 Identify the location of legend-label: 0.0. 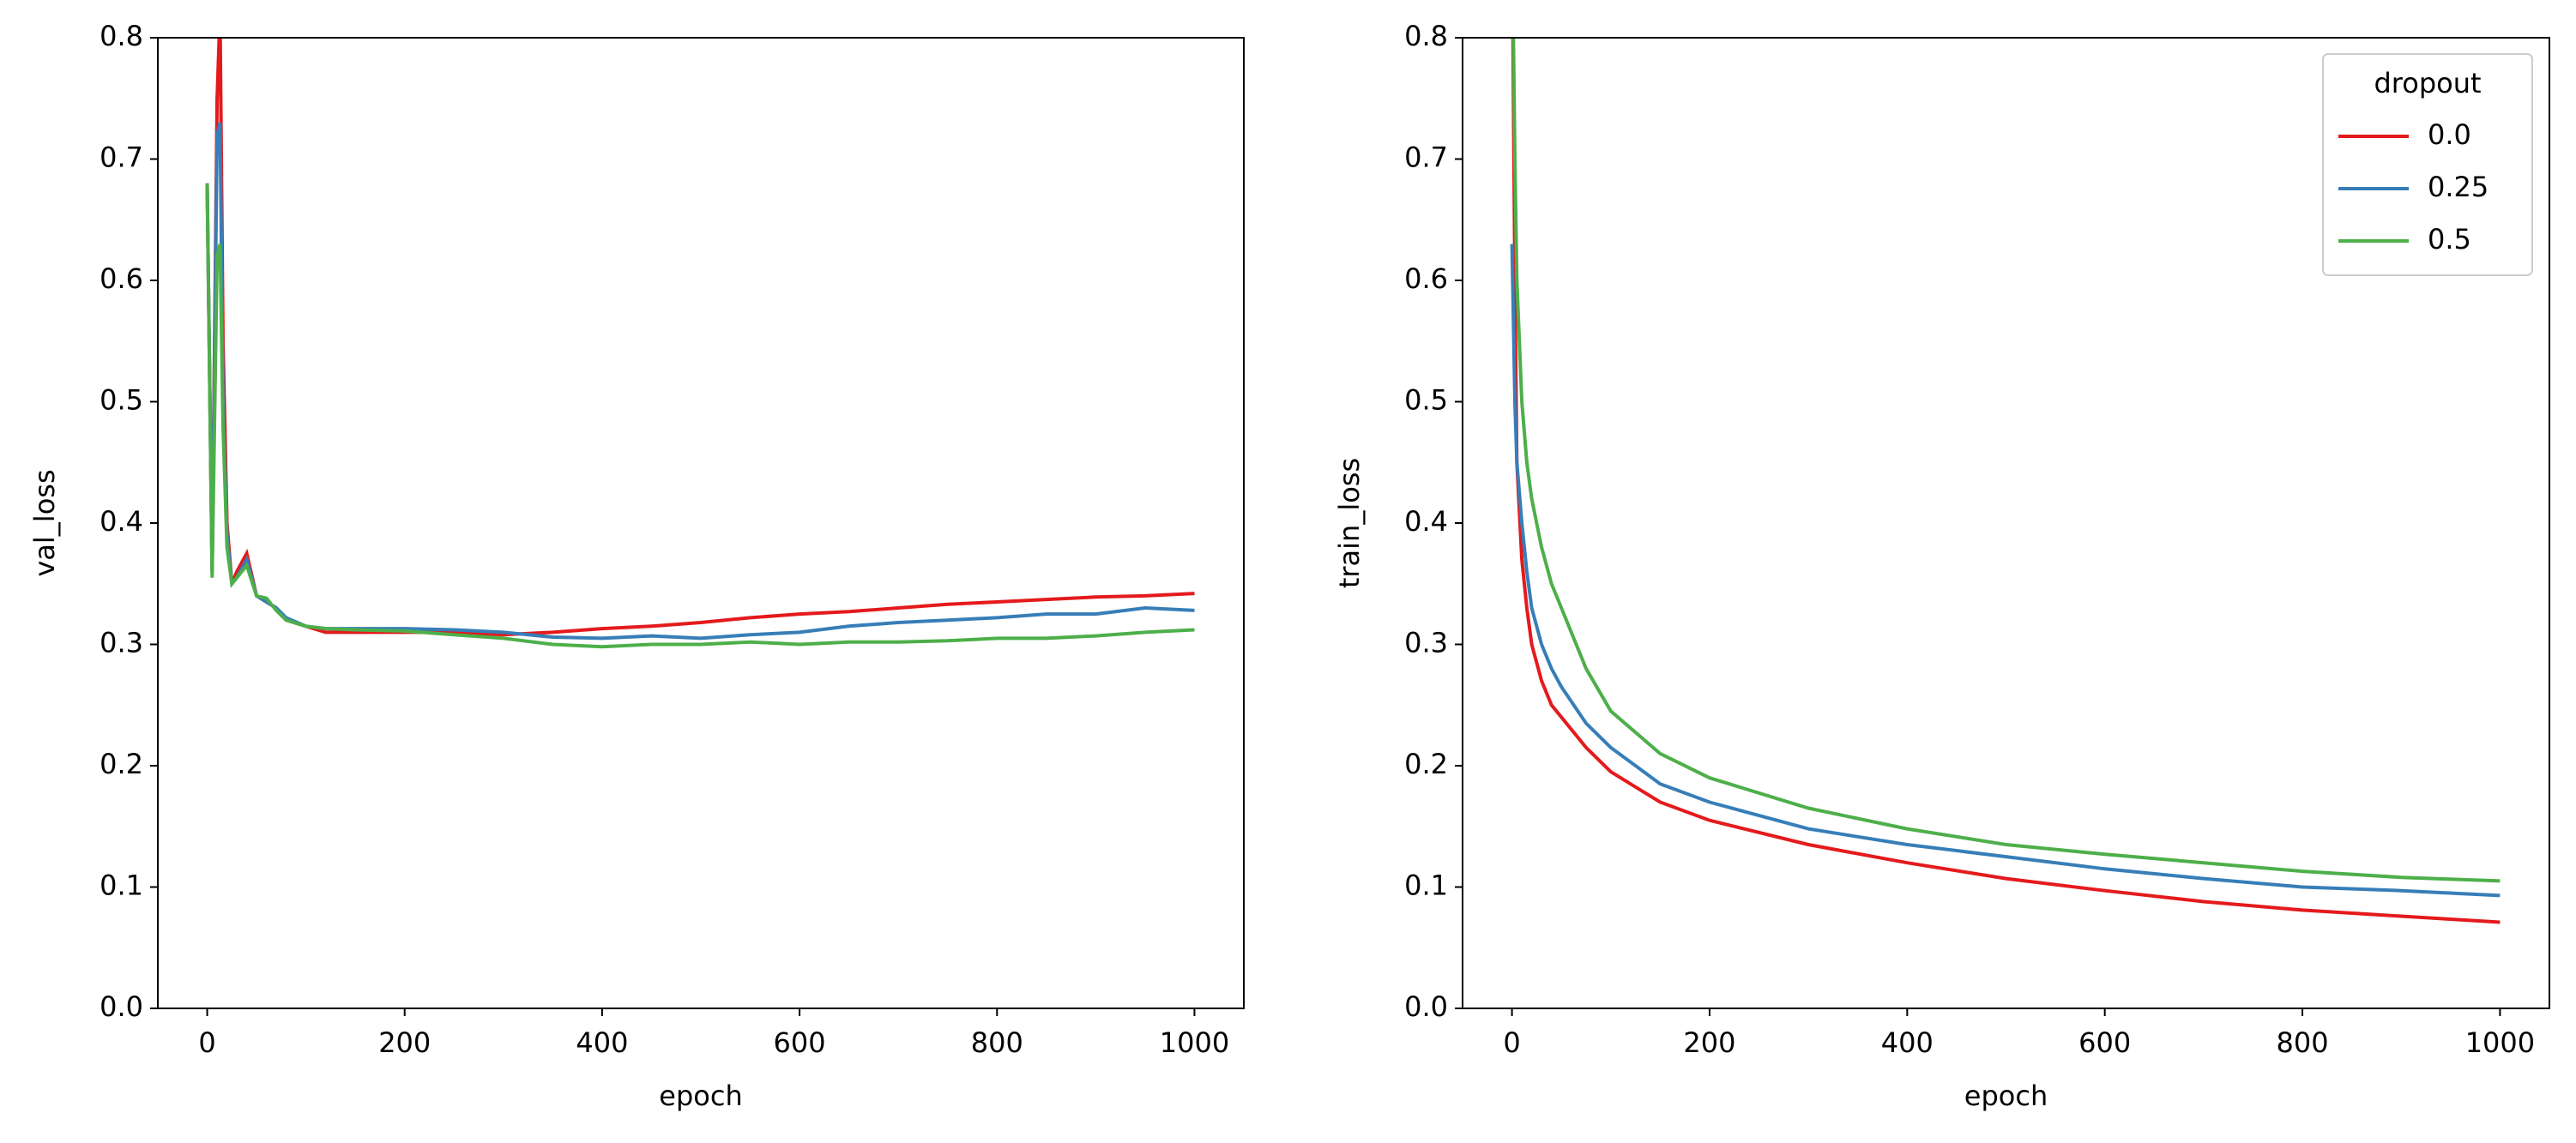
(2449, 134).